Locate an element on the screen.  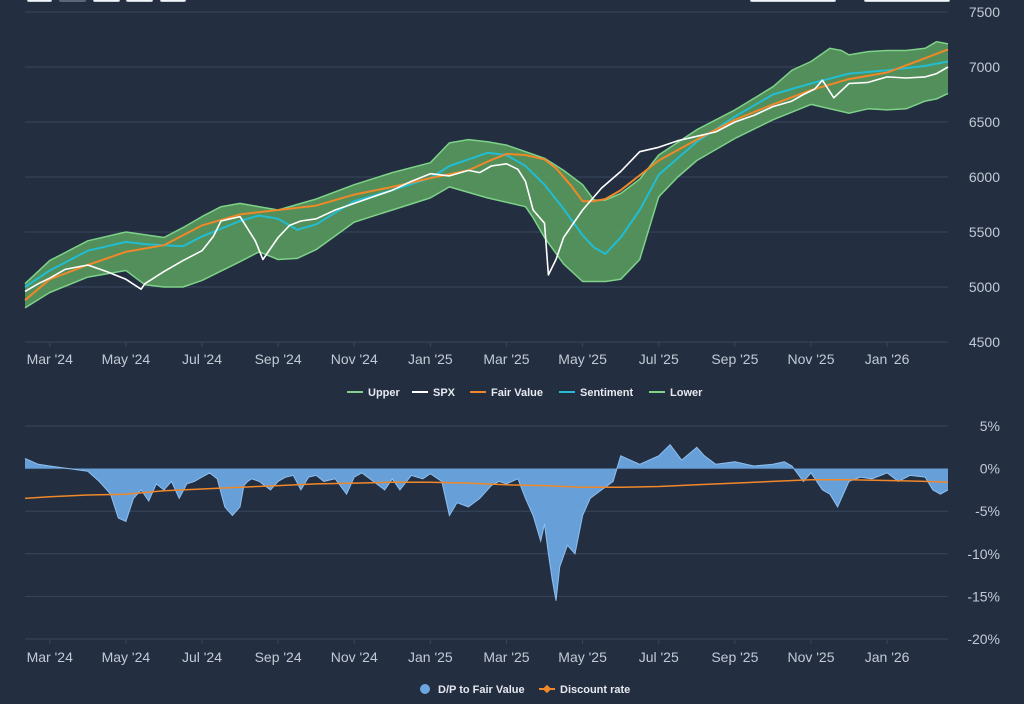
y-tick-label: 4500 is located at coordinates (984, 342).